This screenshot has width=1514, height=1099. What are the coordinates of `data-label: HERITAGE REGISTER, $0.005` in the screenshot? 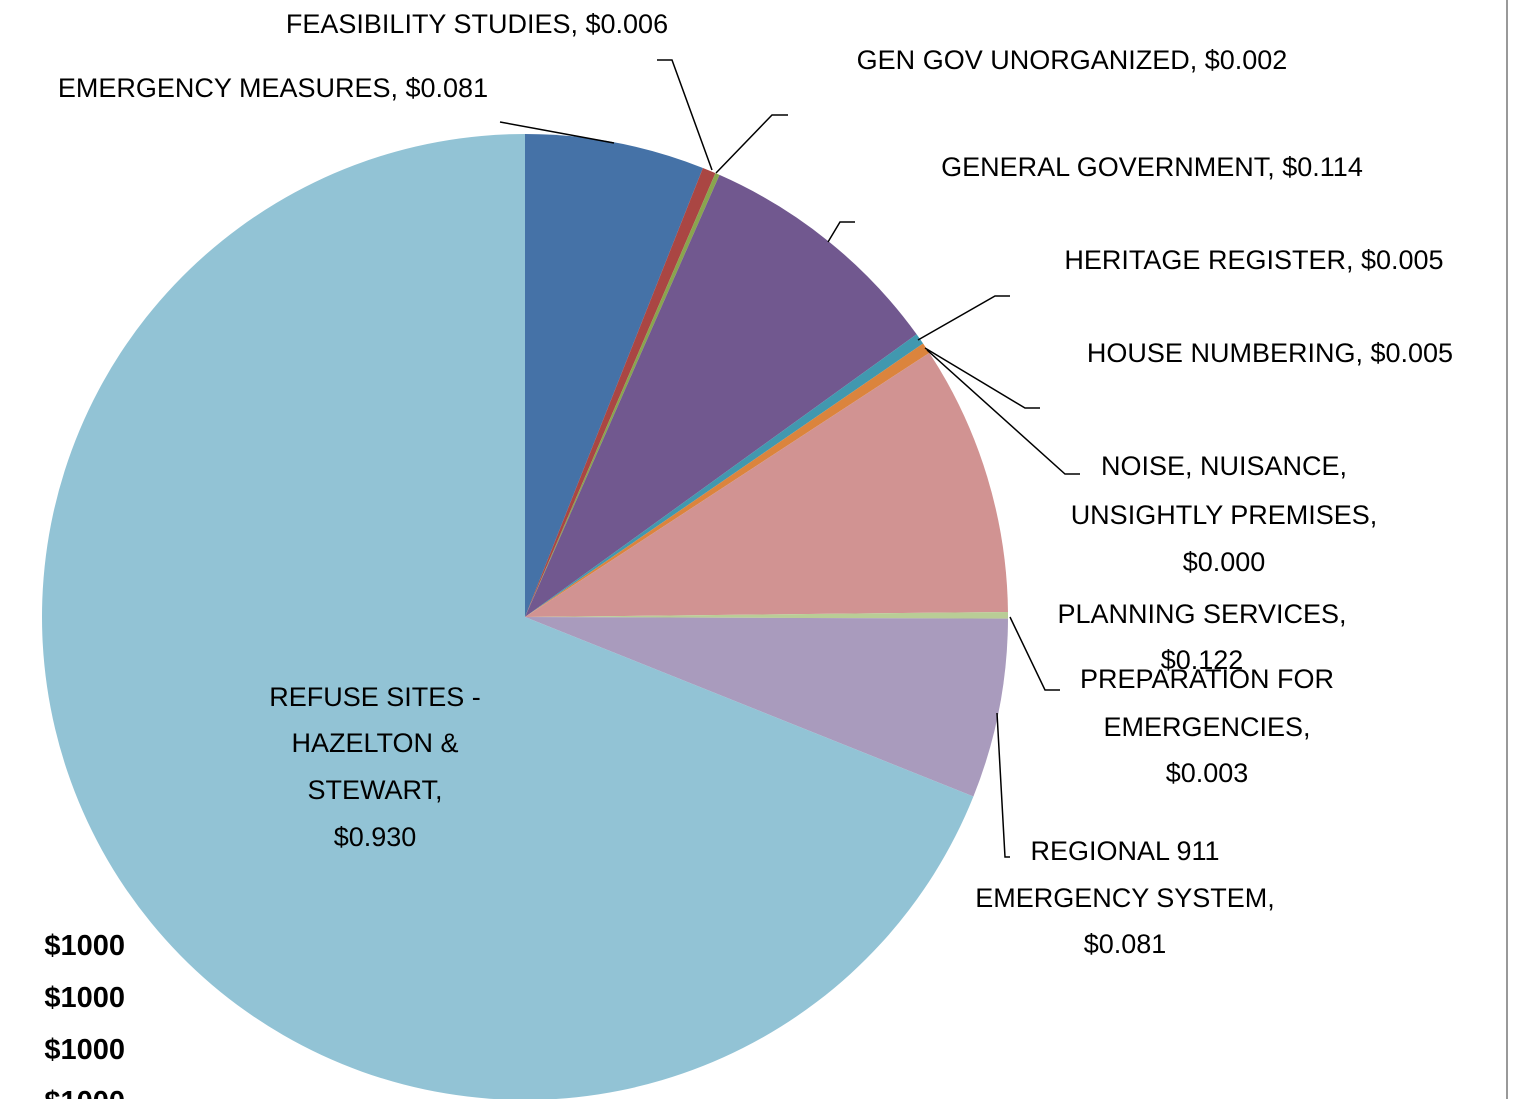 It's located at (1253, 260).